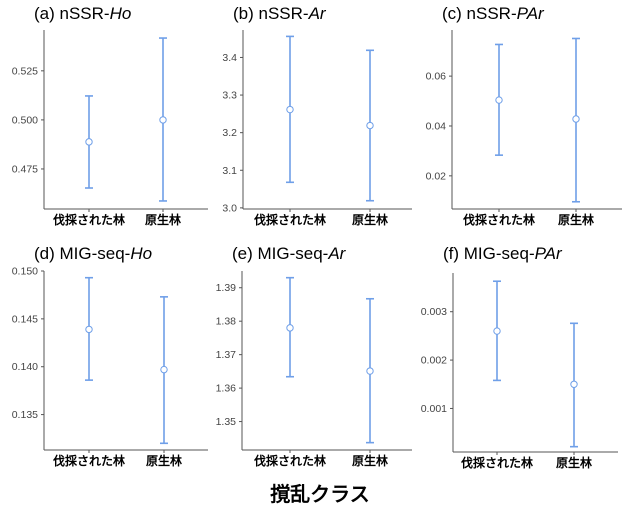  What do you see at coordinates (289, 253) in the screenshot?
I see `panel-title: (e) MIG-seq-Ar` at bounding box center [289, 253].